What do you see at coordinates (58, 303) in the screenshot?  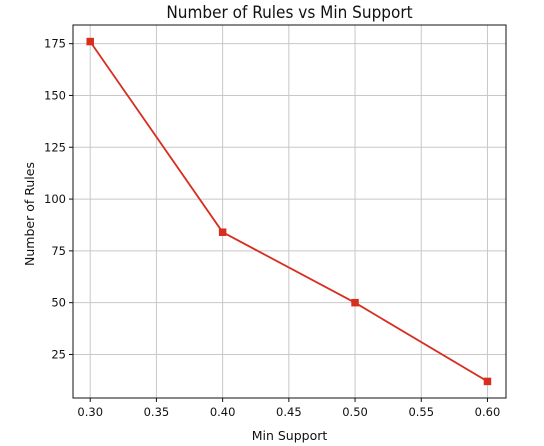 I see `y-tick-label: 50` at bounding box center [58, 303].